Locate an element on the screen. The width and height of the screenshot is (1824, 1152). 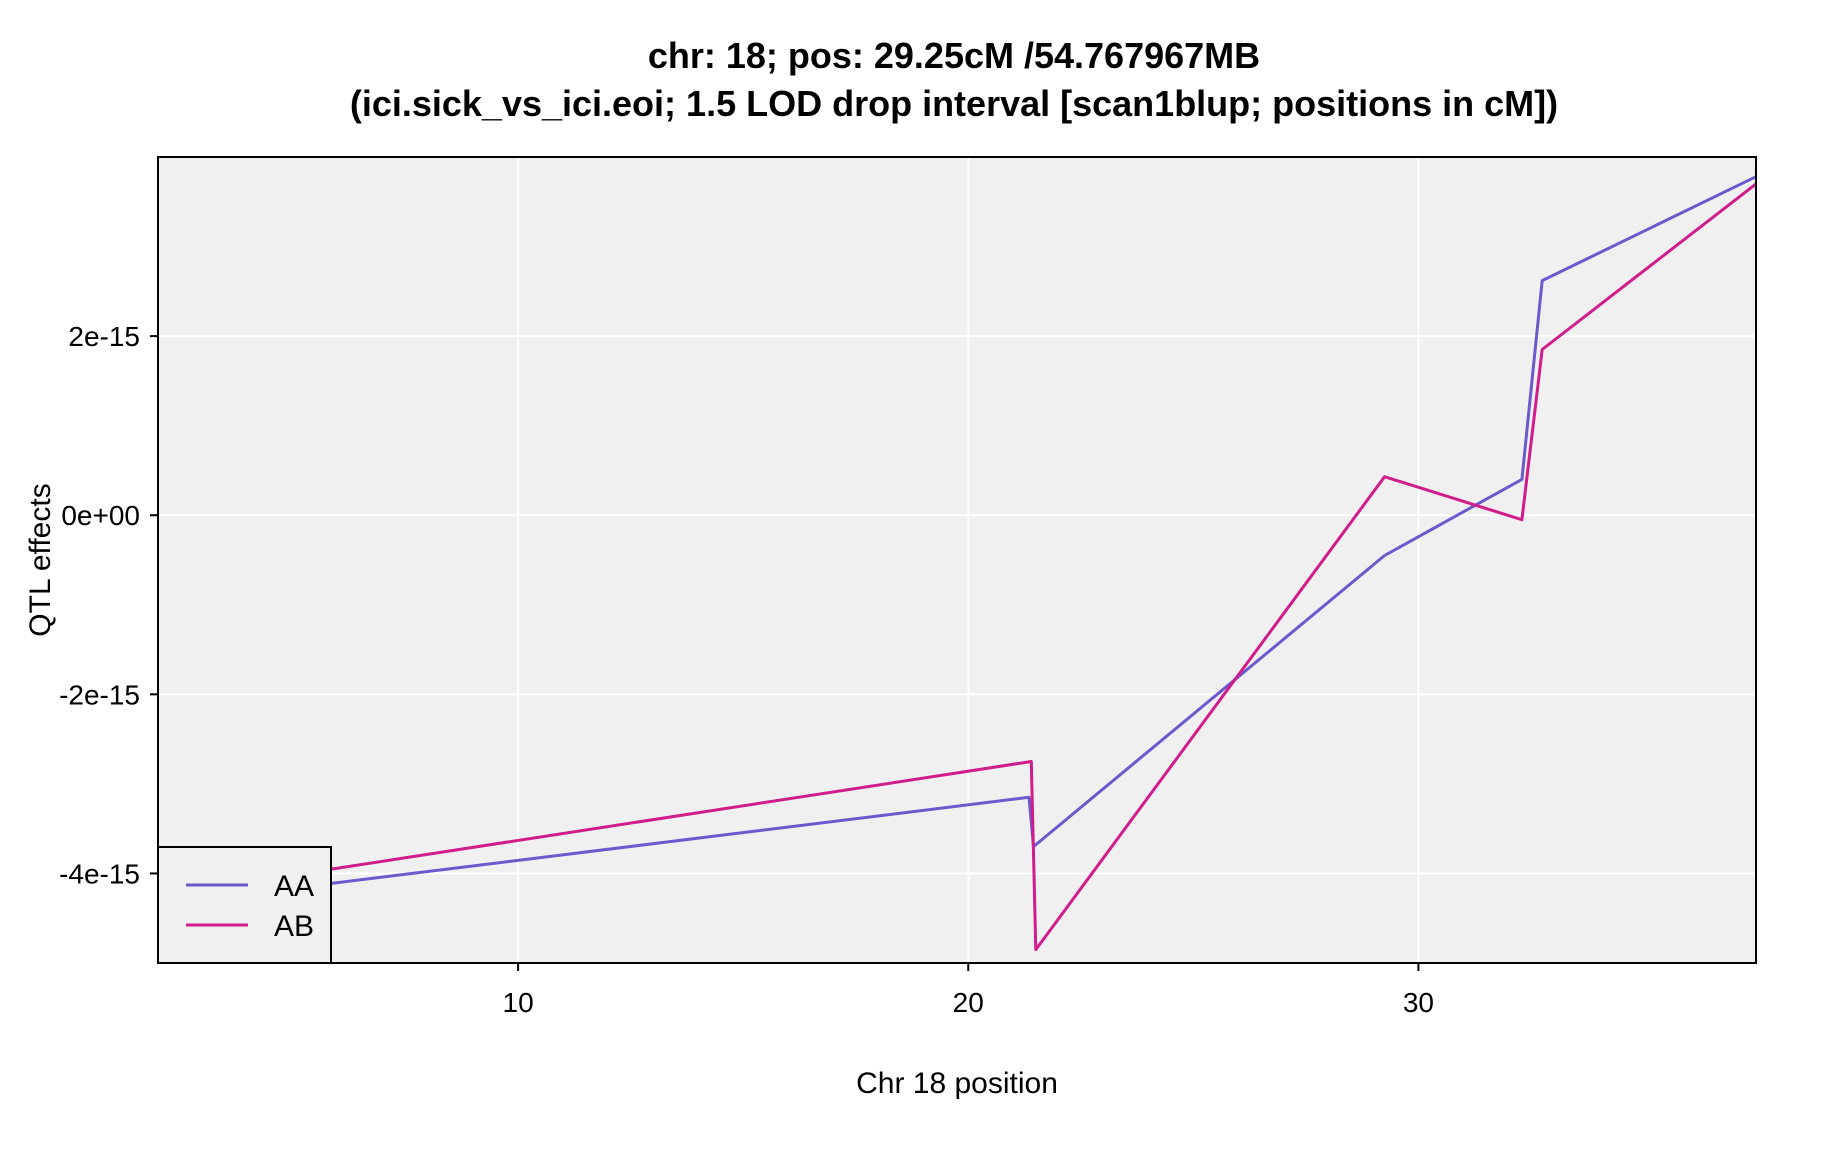
x-axis-label: Chr 18 position is located at coordinates (957, 1083).